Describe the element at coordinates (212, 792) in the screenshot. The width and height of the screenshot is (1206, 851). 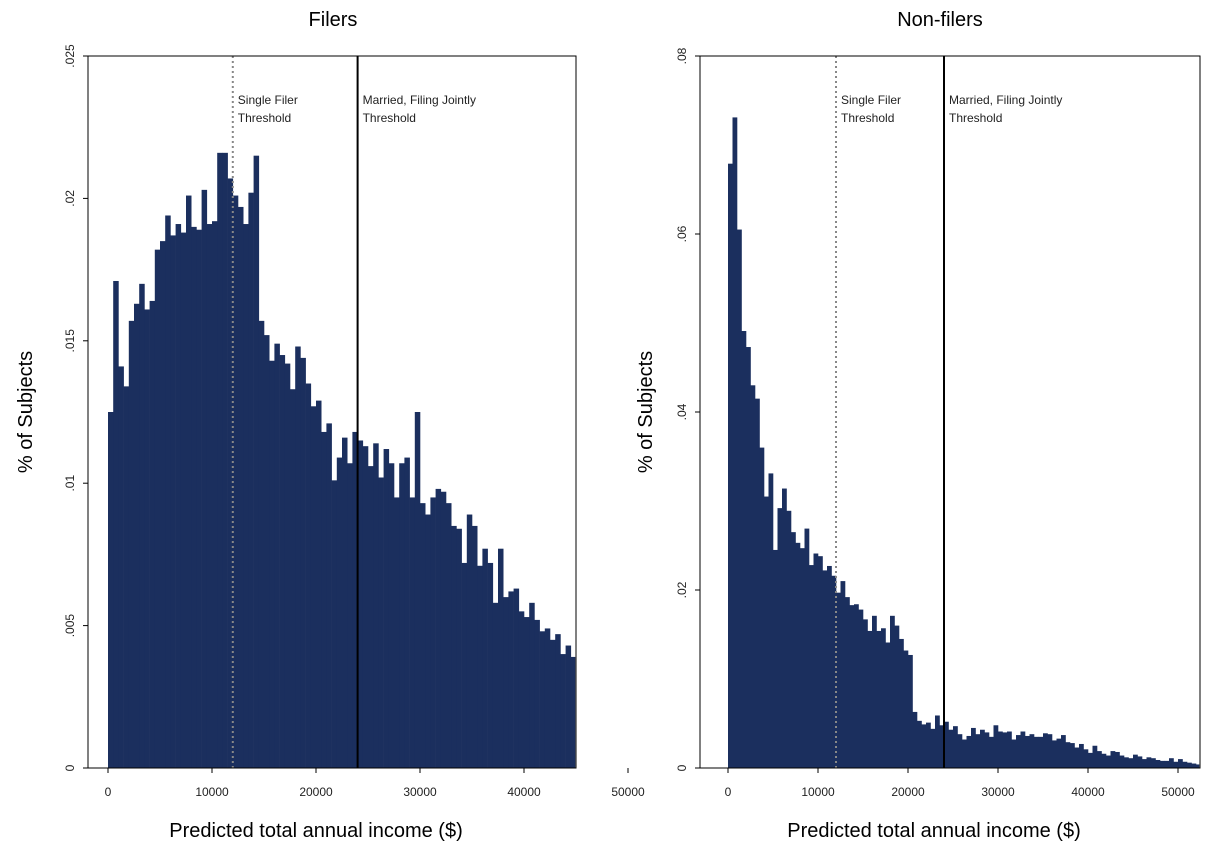
I see `x-tick-label: 10000` at that location.